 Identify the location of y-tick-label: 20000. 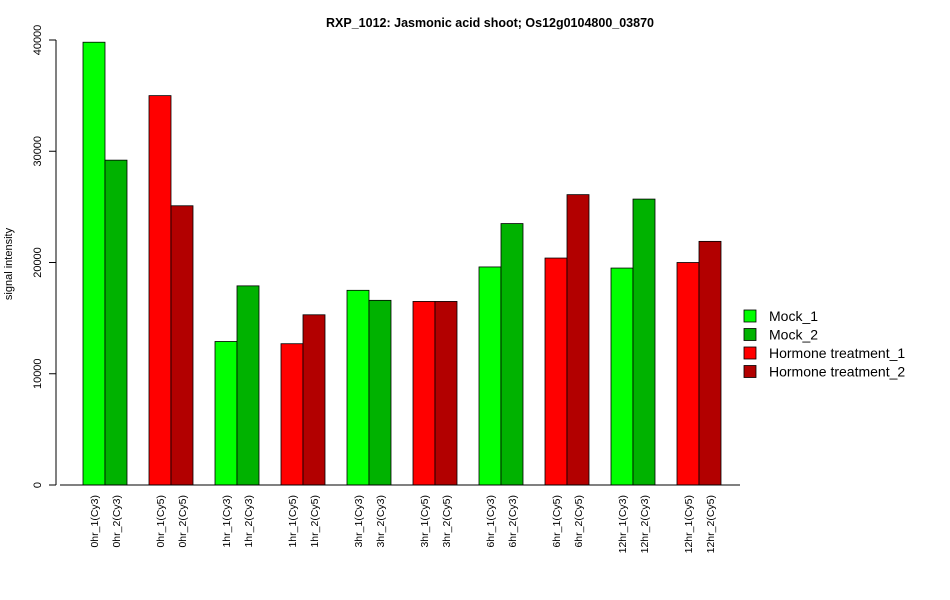
(38, 262).